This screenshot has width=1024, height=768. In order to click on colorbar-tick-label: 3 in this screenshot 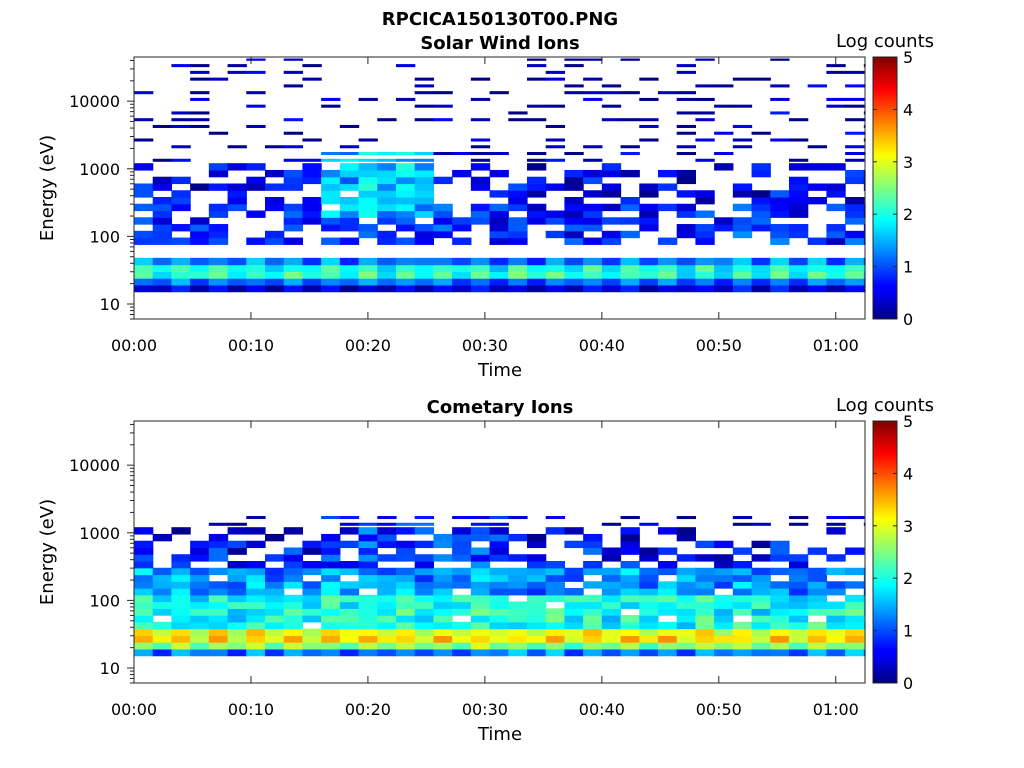, I will do `click(908, 162)`.